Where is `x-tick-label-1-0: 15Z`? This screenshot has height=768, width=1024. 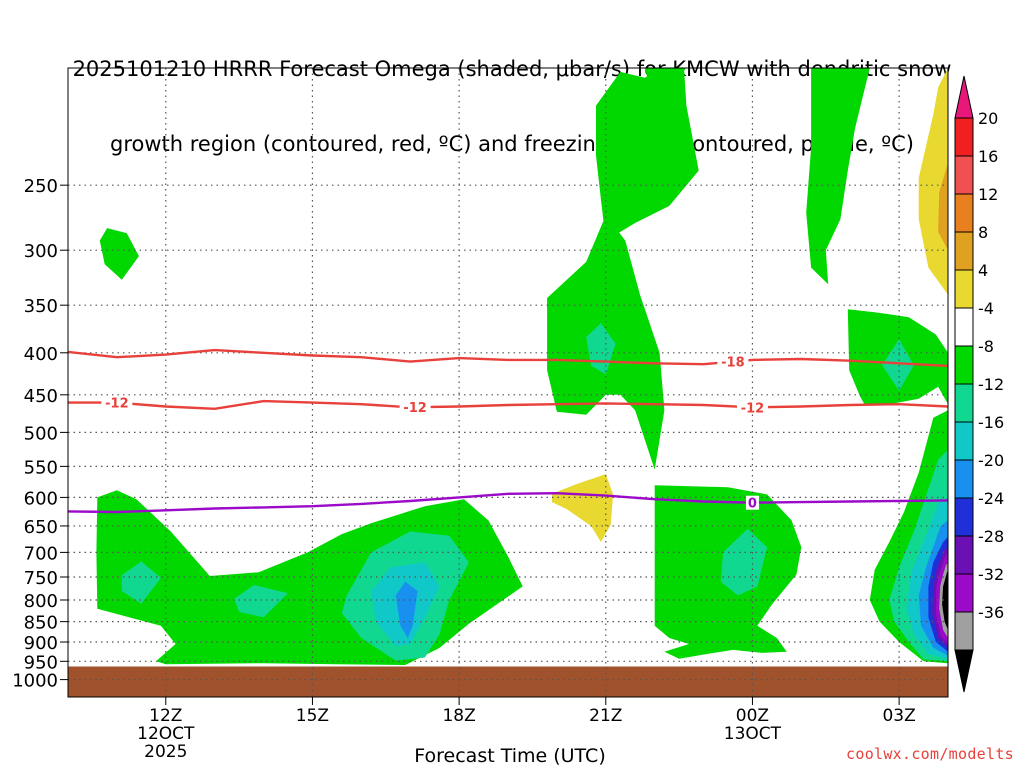
x-tick-label-1-0: 15Z is located at coordinates (312, 716).